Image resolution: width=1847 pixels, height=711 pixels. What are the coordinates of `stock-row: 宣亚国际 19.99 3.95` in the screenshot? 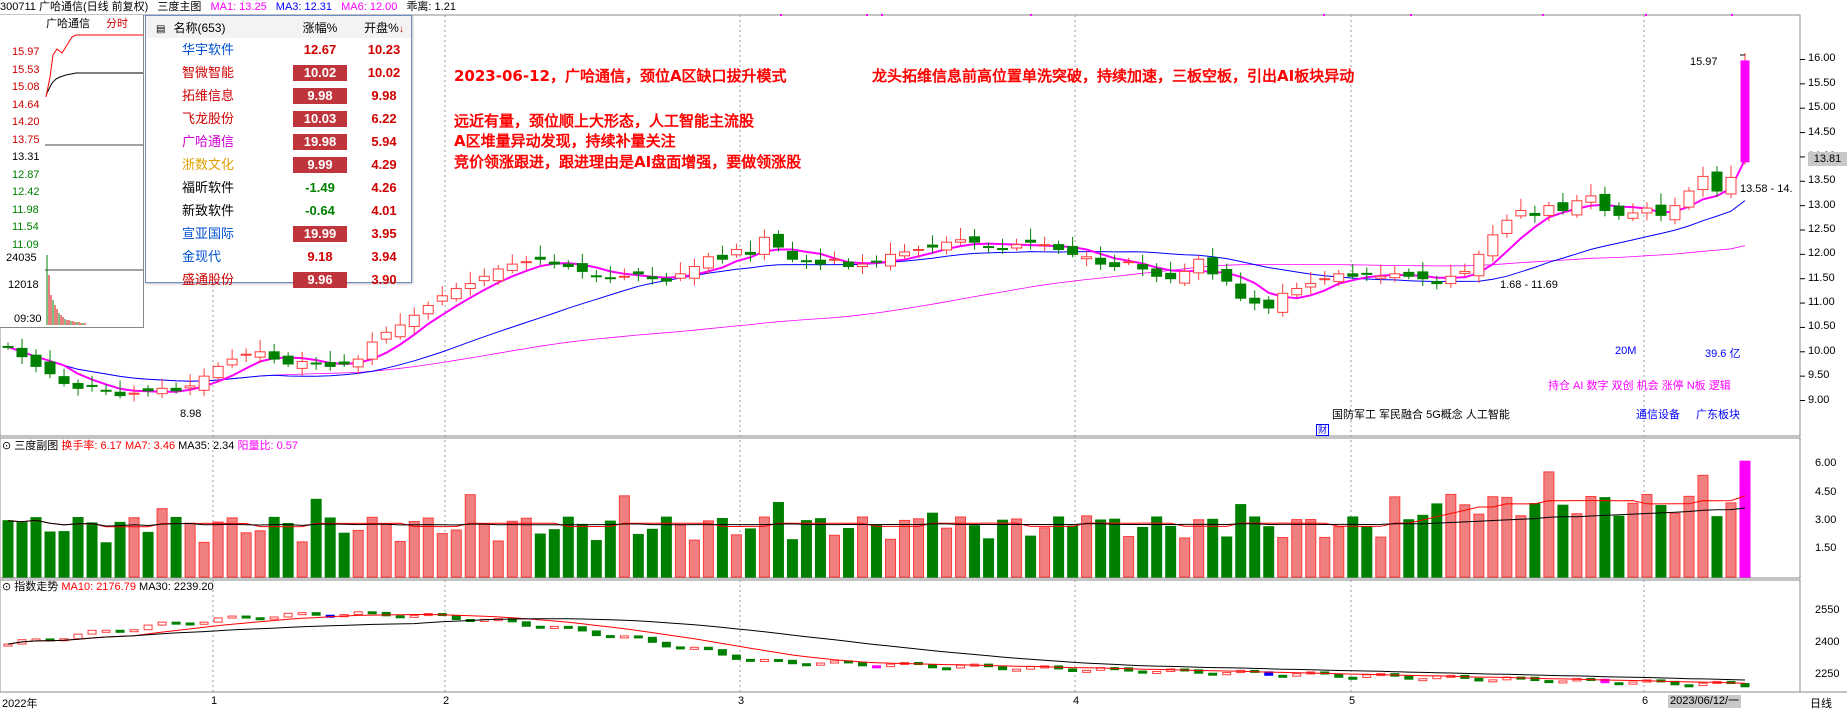 It's located at (278, 233).